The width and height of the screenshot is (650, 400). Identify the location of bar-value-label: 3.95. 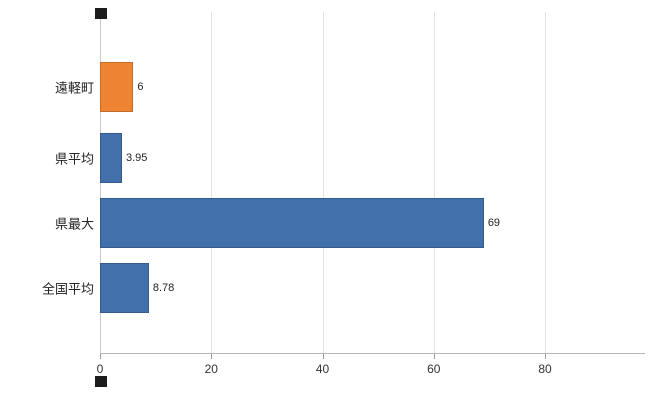
(136, 158).